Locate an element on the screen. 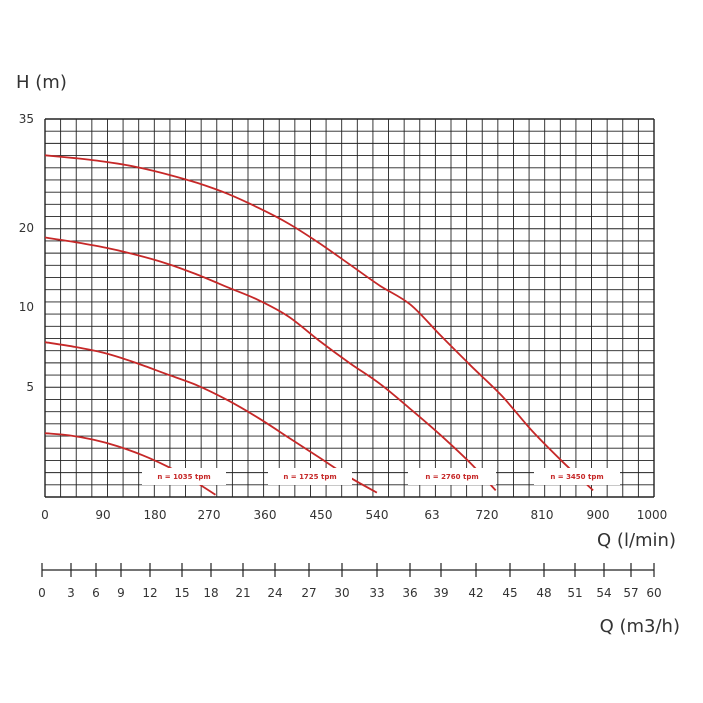 The image size is (703, 703). x2-tick-label: 54 is located at coordinates (603, 593).